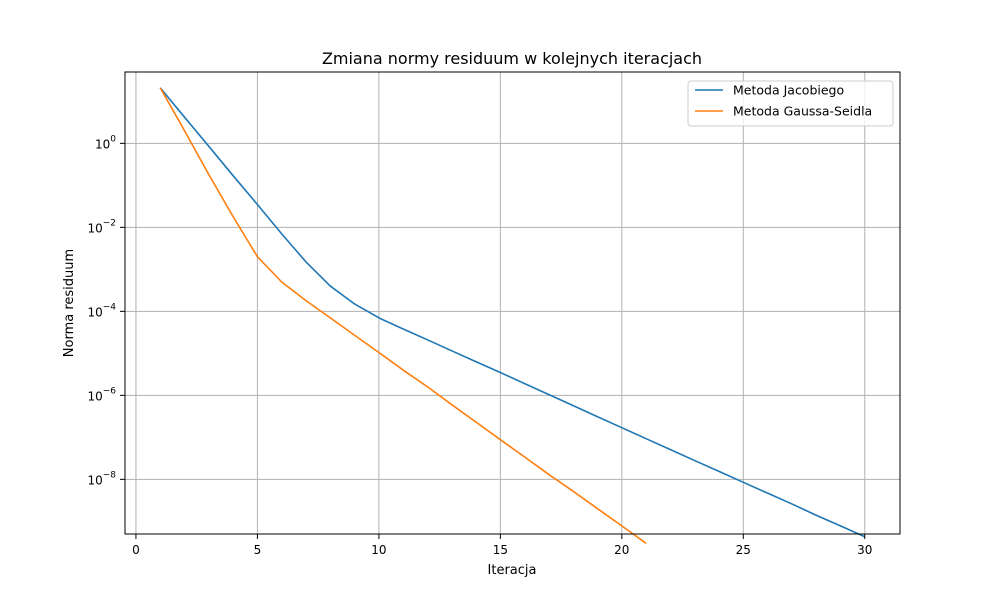 Image resolution: width=1000 pixels, height=600 pixels. I want to click on y-tick-label: 10⁰, so click(105, 142).